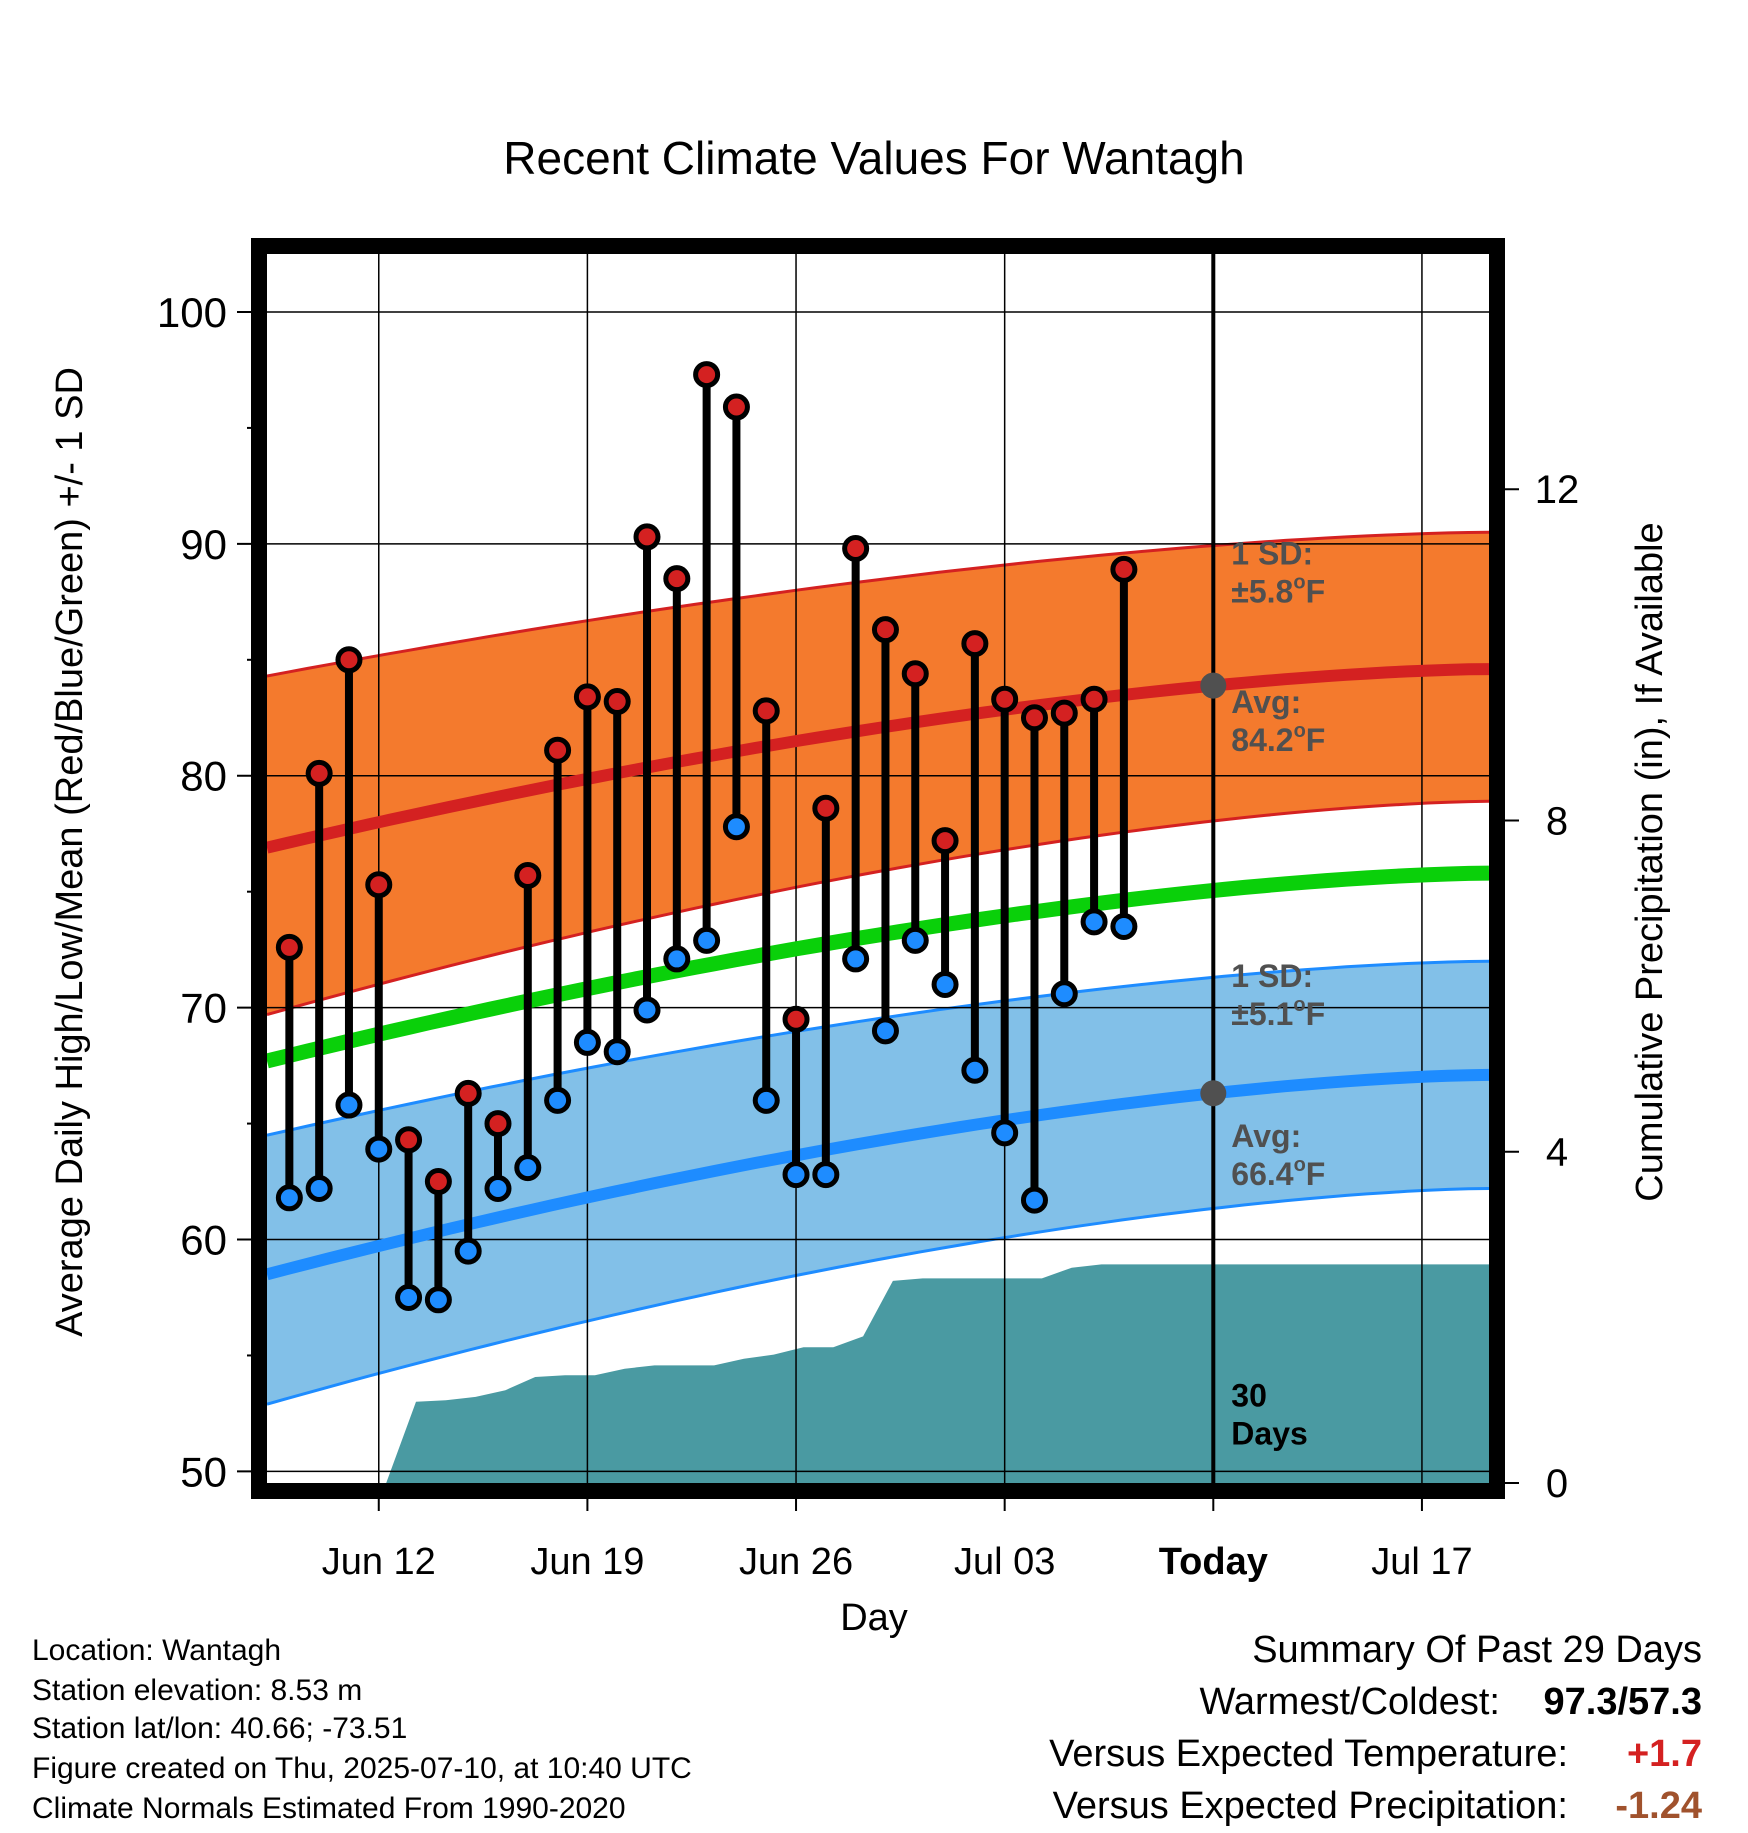  I want to click on summary-coldest: 57.3, so click(1665, 1702).